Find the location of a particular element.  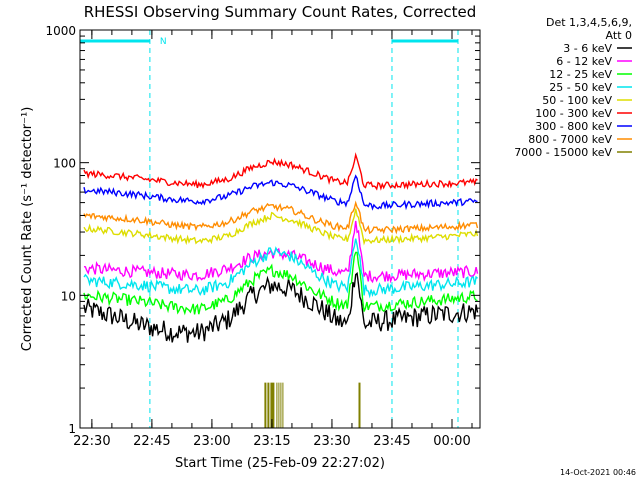

y-tick-label: 100 is located at coordinates (64, 164).